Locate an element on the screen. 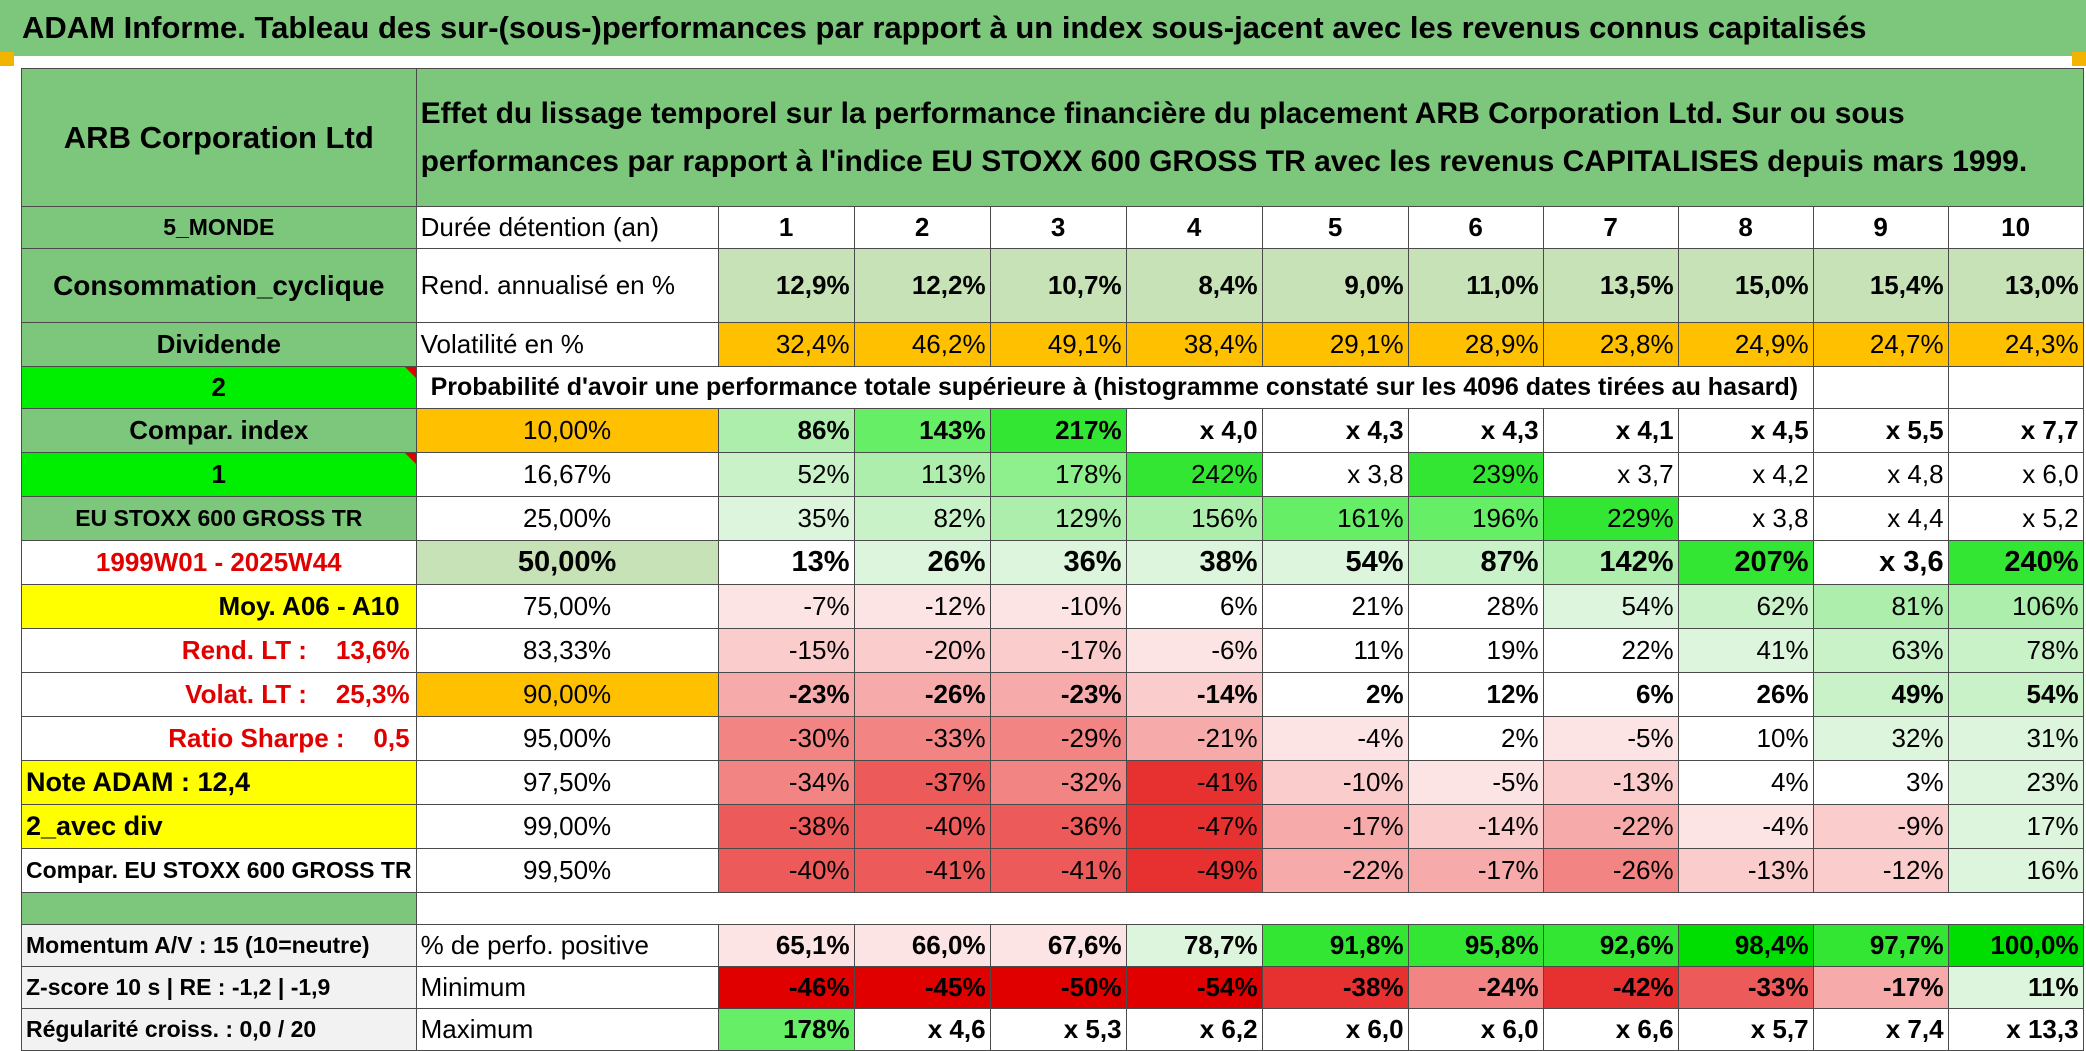 This screenshot has height=1051, width=2086. year-header: 7 is located at coordinates (1610, 227).